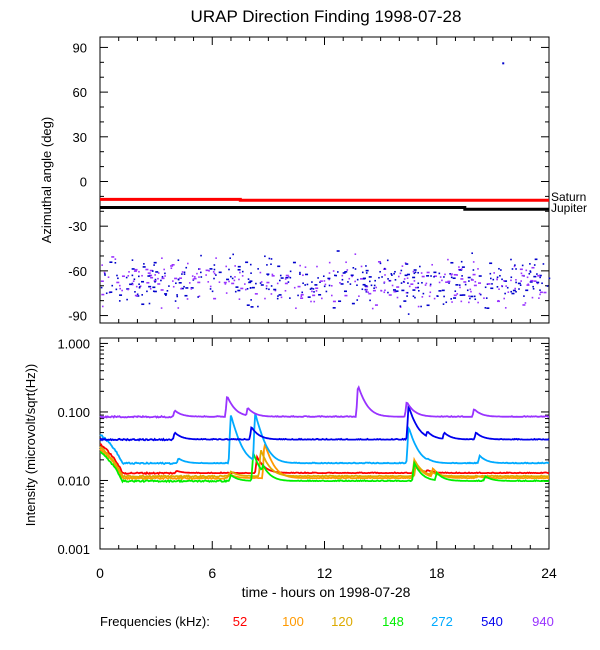 The width and height of the screenshot is (600, 650). What do you see at coordinates (326, 592) in the screenshot?
I see `x-axis-label: time - hours on 1998-07-28` at bounding box center [326, 592].